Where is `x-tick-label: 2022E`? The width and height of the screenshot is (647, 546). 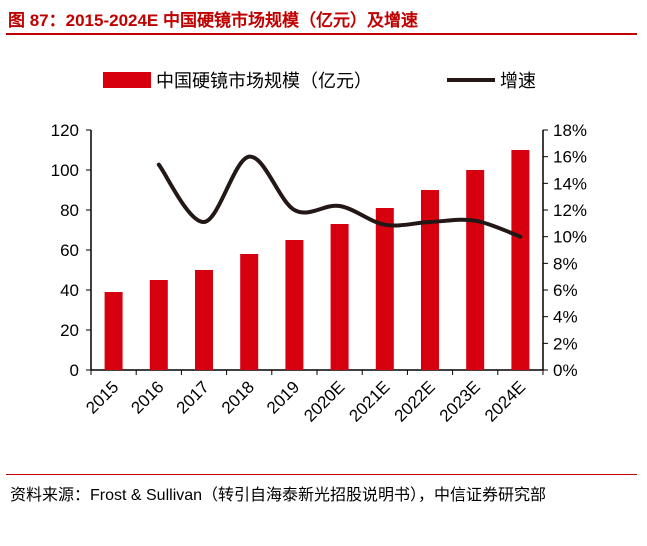 x-tick-label: 2022E is located at coordinates (415, 401).